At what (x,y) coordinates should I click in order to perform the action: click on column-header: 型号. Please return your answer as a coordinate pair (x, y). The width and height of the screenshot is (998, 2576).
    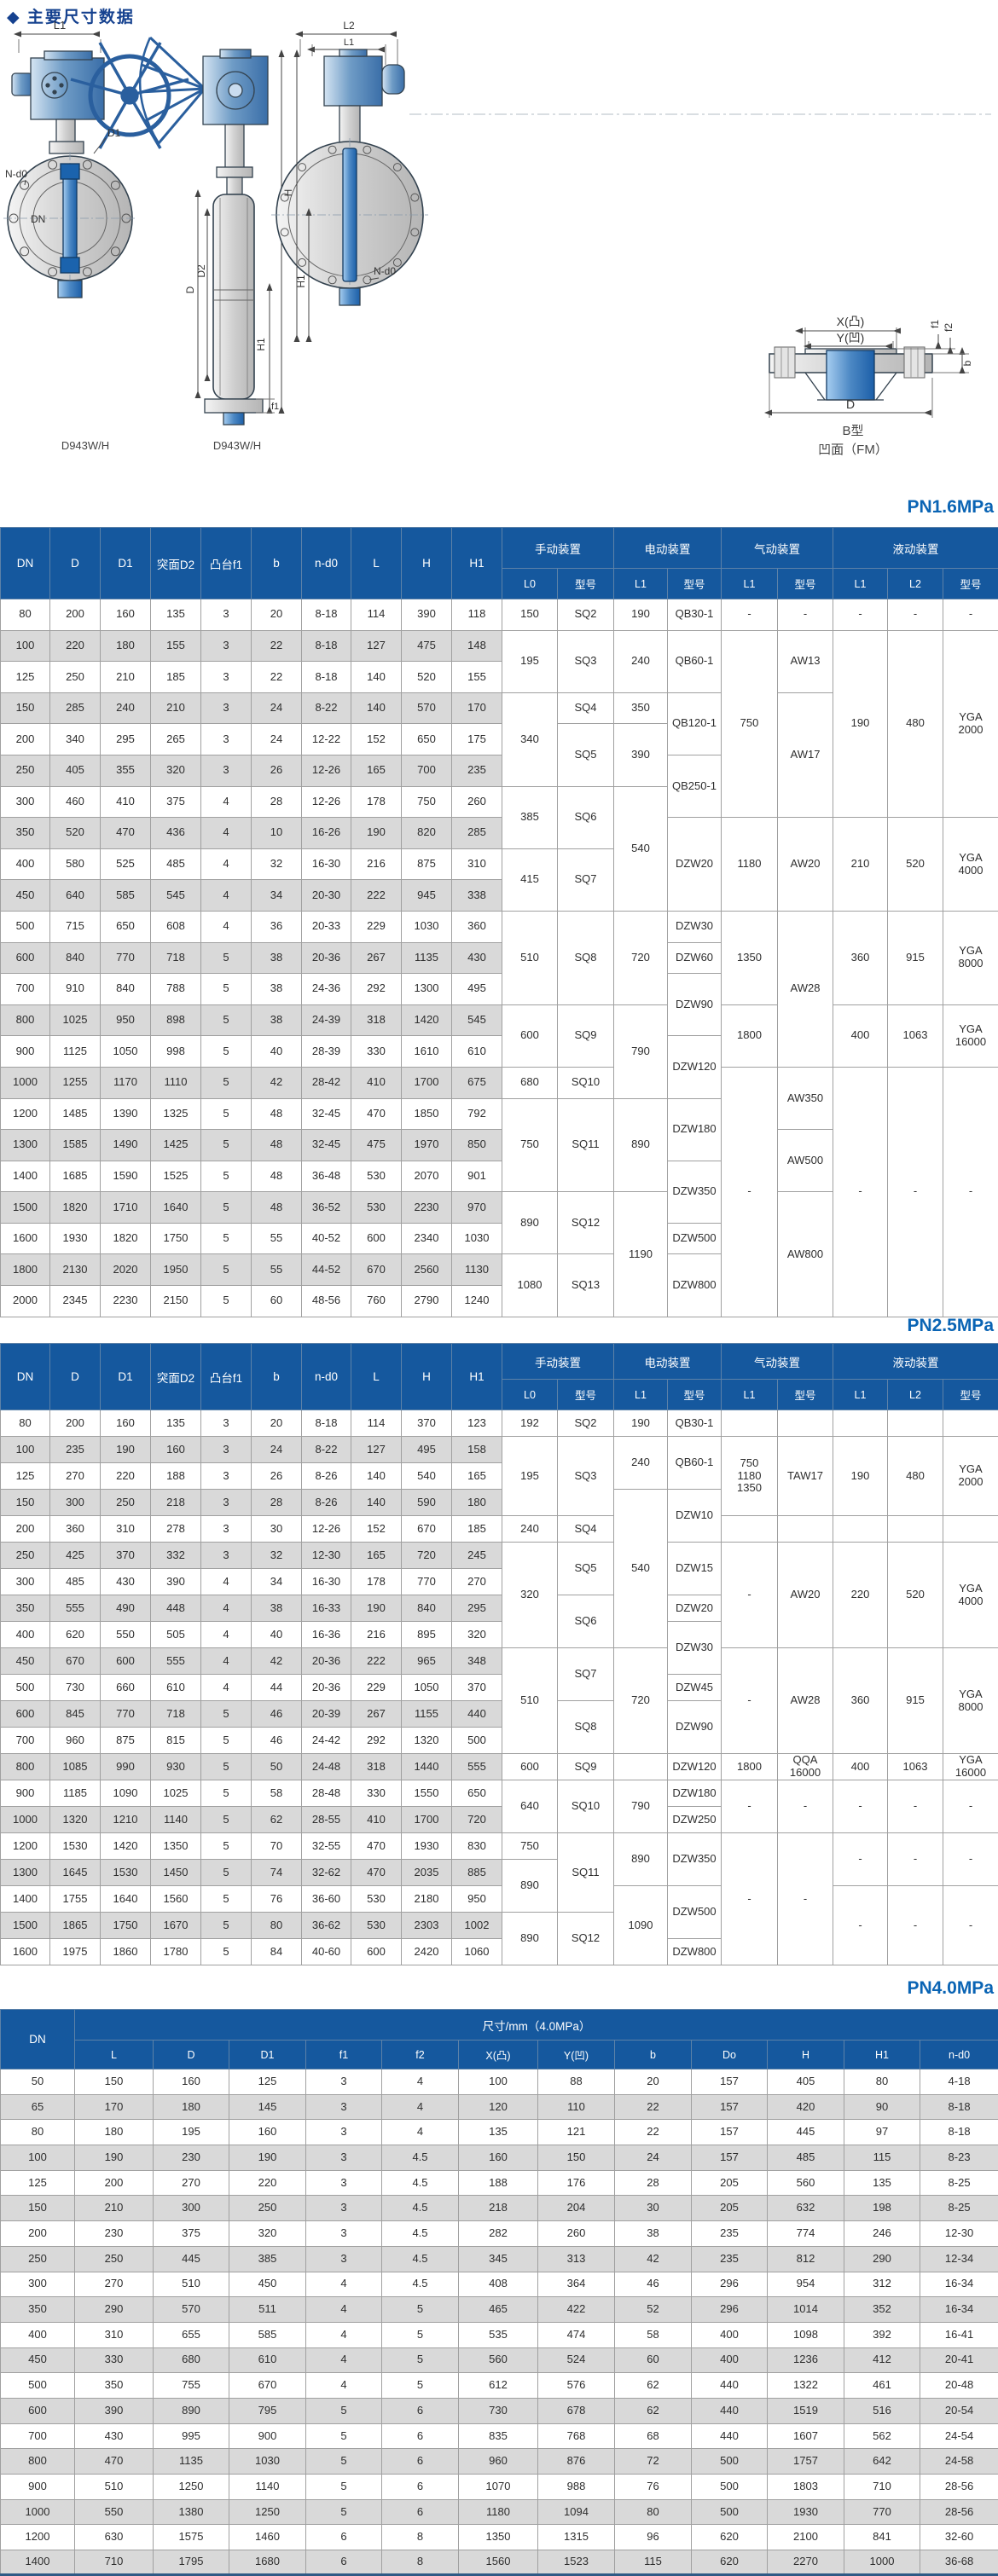
    Looking at the image, I should click on (585, 583).